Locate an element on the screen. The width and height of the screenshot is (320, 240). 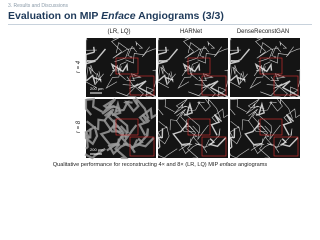
title-italic: Enface is located at coordinates (118, 16).